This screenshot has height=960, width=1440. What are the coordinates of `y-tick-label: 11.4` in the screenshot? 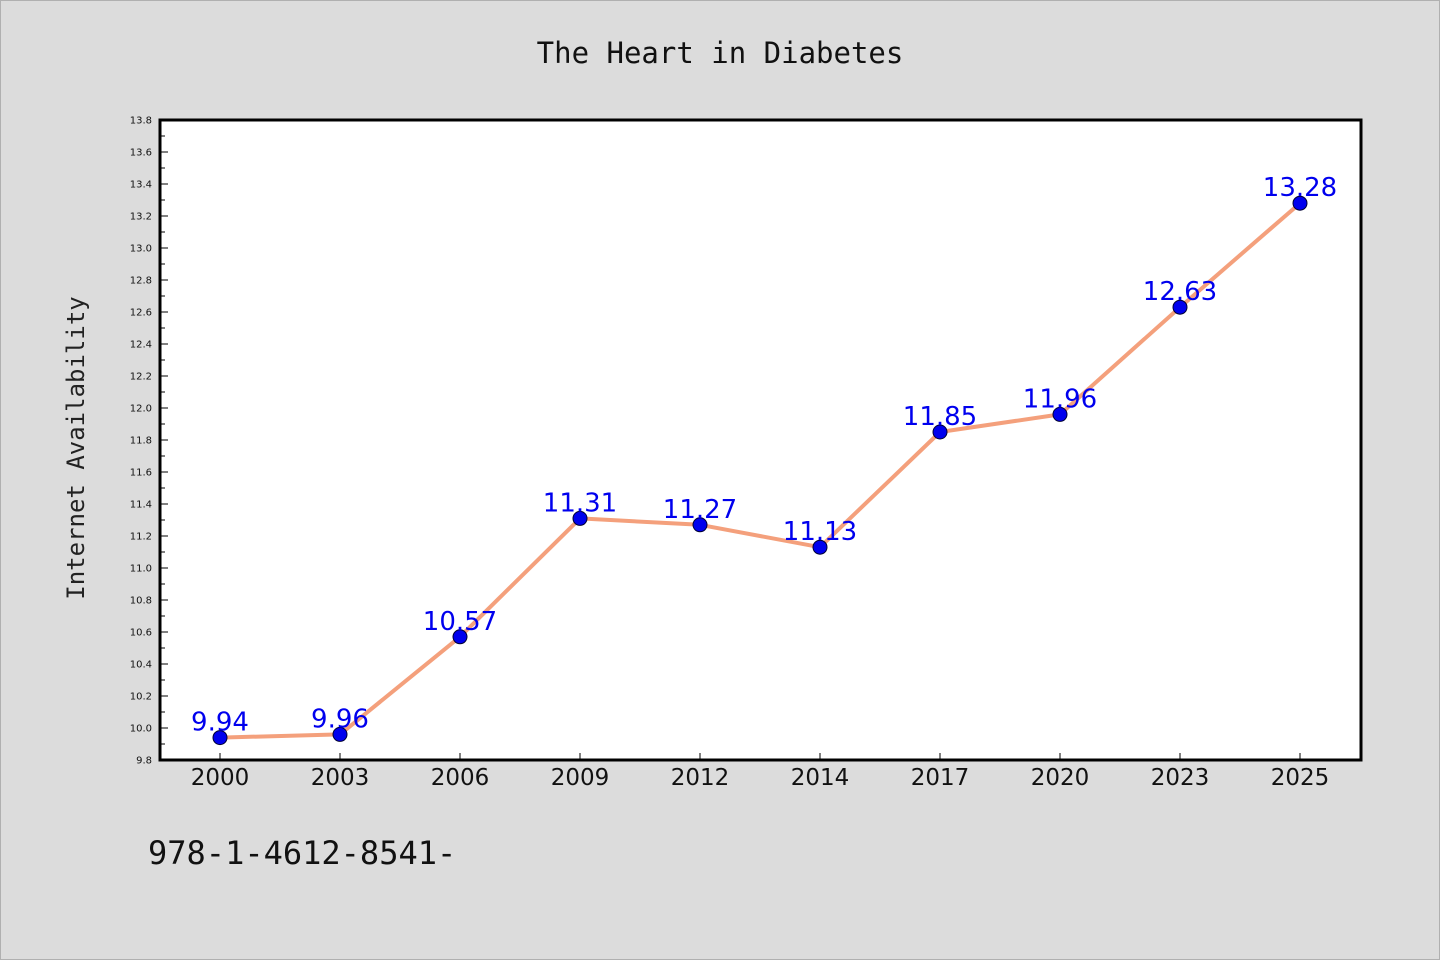 It's located at (141, 505).